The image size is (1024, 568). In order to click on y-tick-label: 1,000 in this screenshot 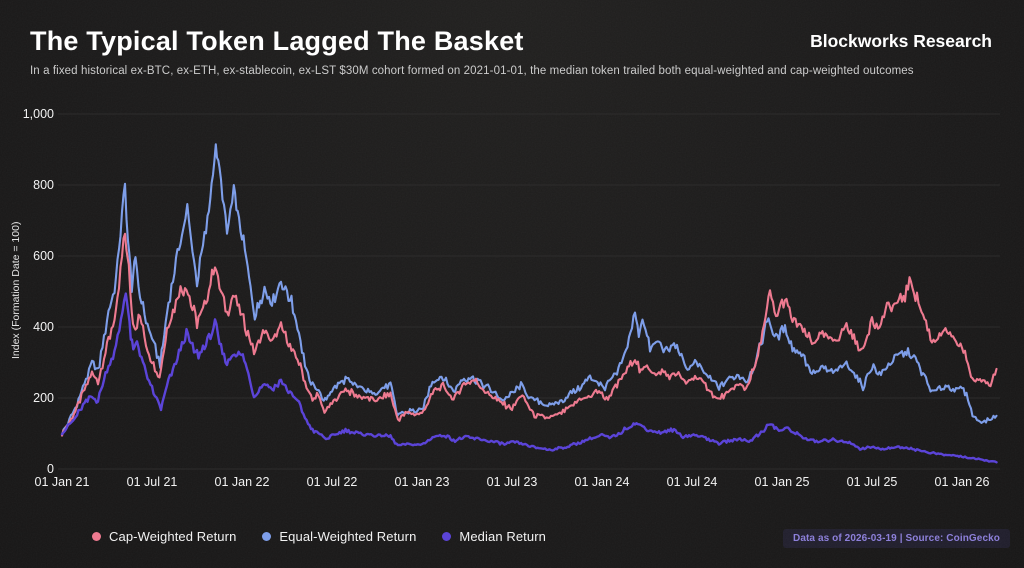, I will do `click(38, 114)`.